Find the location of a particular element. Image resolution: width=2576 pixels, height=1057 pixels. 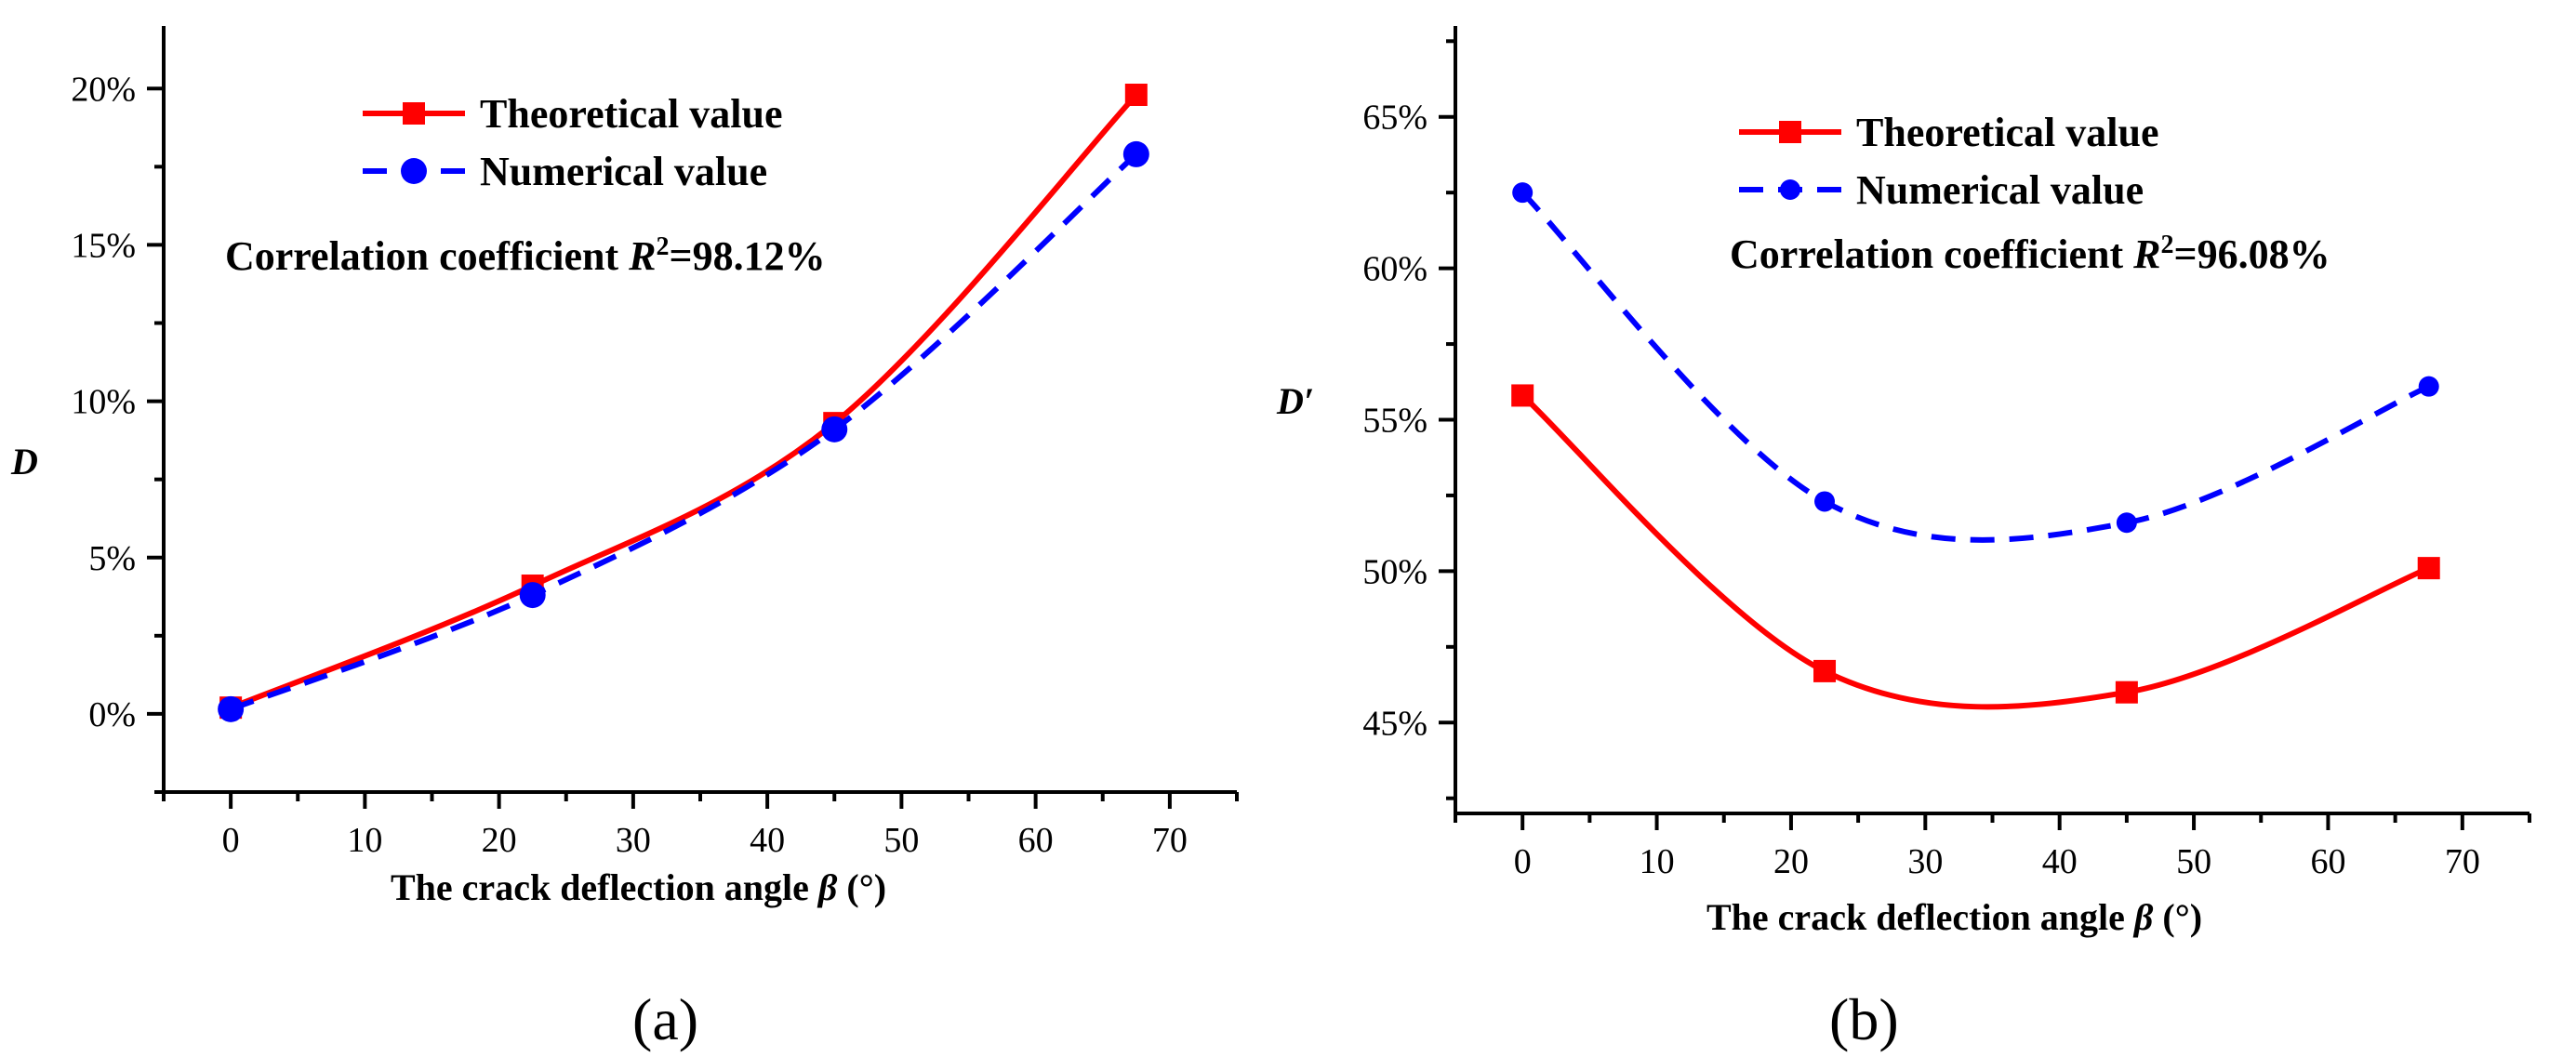

series-line-theoretical is located at coordinates (1975, 552).